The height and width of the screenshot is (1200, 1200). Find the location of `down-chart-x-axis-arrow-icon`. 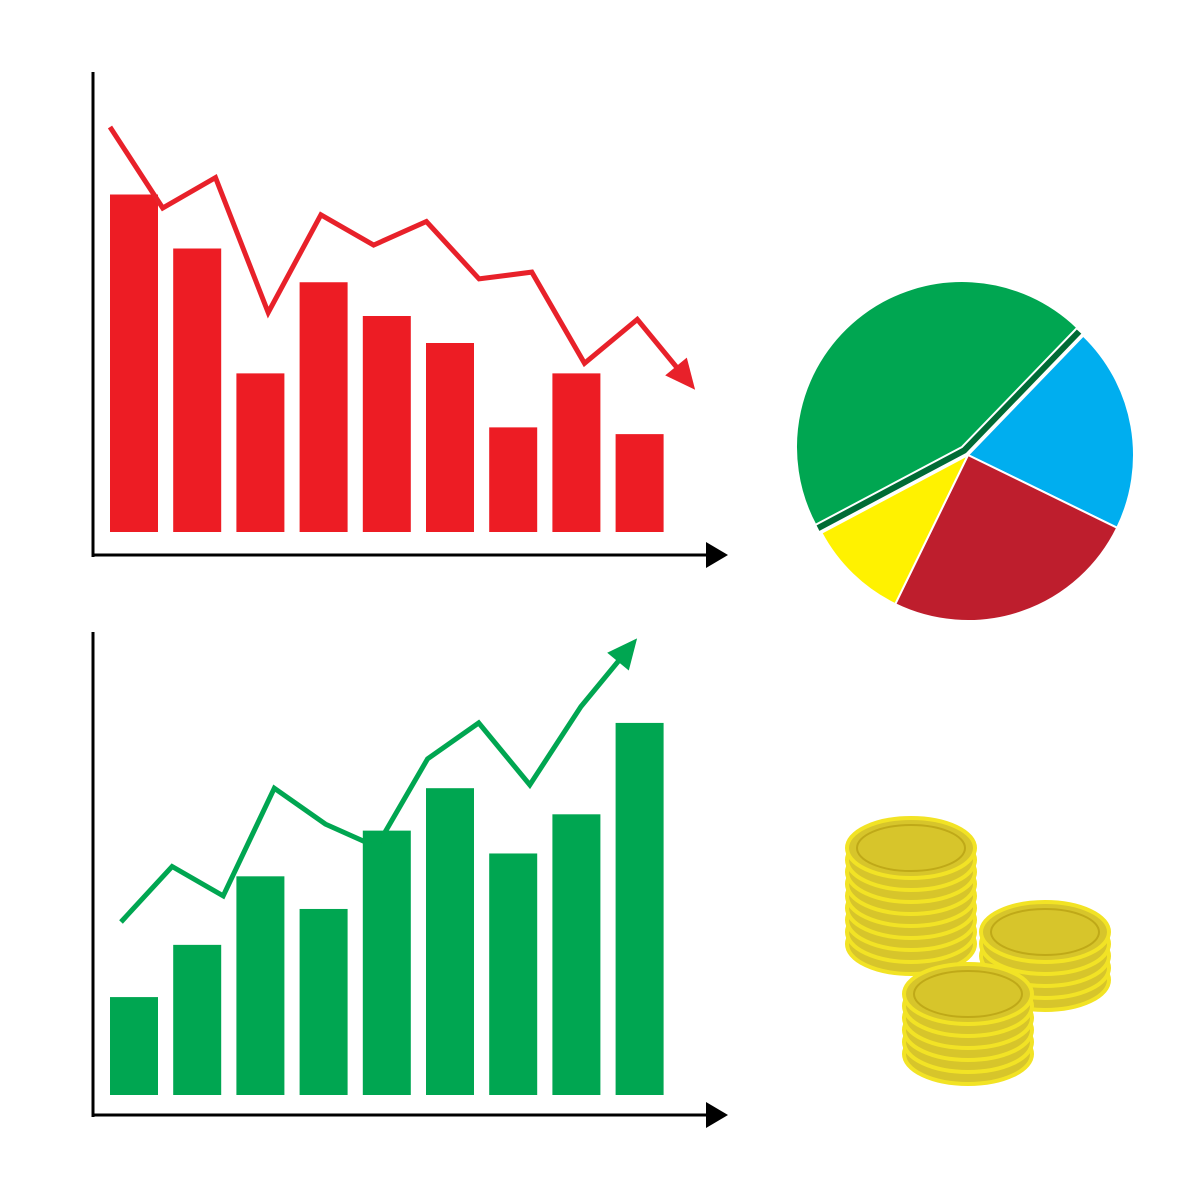

down-chart-x-axis-arrow-icon is located at coordinates (717, 555).